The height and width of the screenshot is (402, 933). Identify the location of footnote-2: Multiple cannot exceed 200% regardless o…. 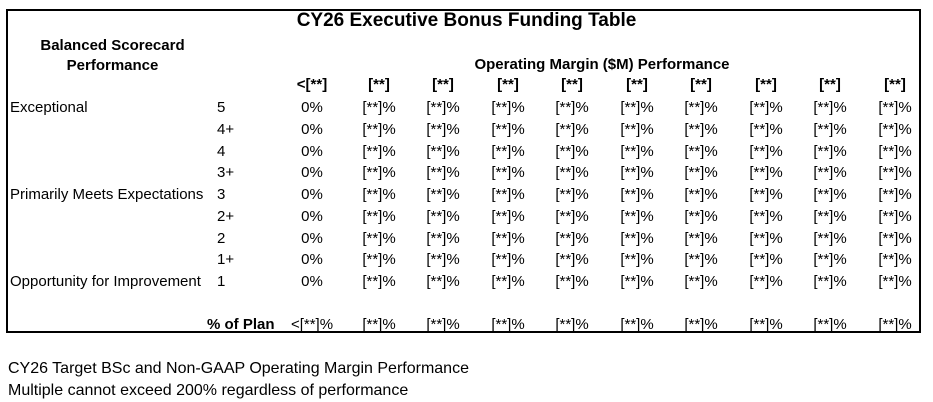
(208, 390).